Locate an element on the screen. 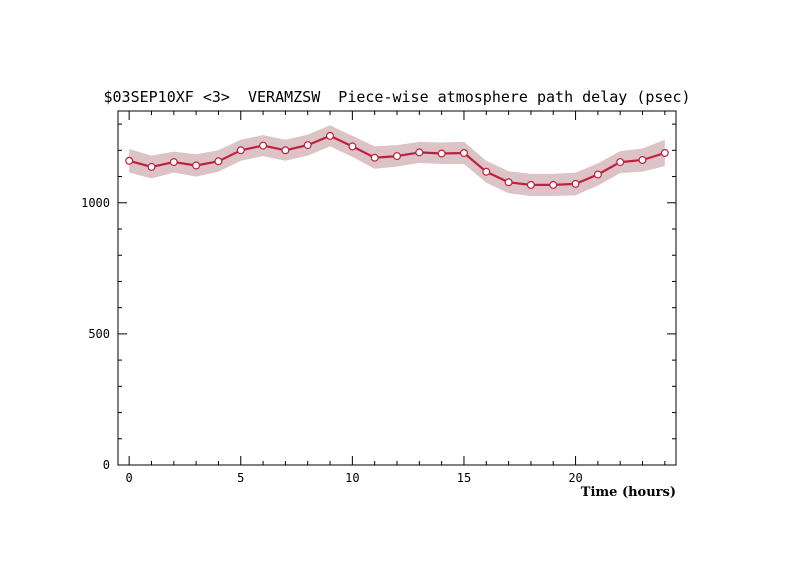 The height and width of the screenshot is (577, 794). series-0-error-band is located at coordinates (397, 160).